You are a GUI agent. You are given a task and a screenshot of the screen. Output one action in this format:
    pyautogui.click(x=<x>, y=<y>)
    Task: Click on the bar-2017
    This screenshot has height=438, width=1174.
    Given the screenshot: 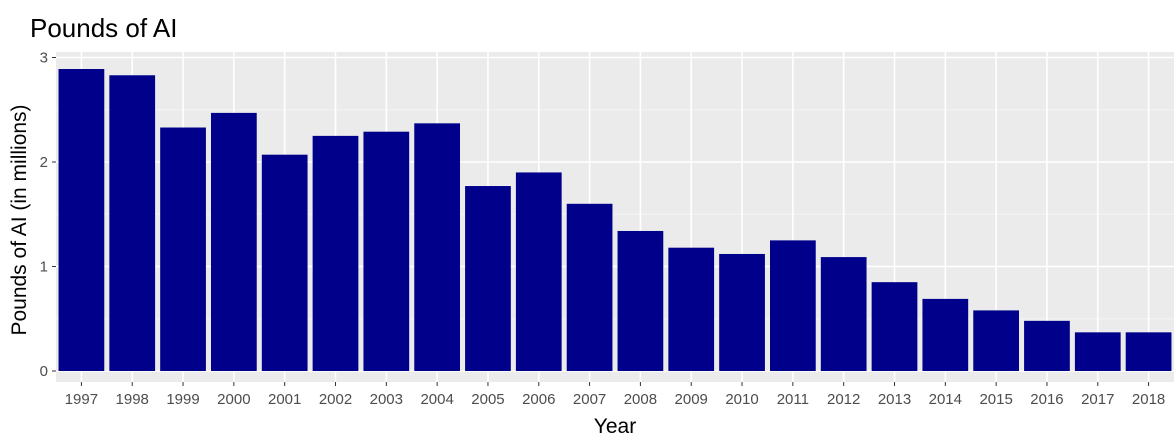 What is the action you would take?
    pyautogui.click(x=1097, y=351)
    